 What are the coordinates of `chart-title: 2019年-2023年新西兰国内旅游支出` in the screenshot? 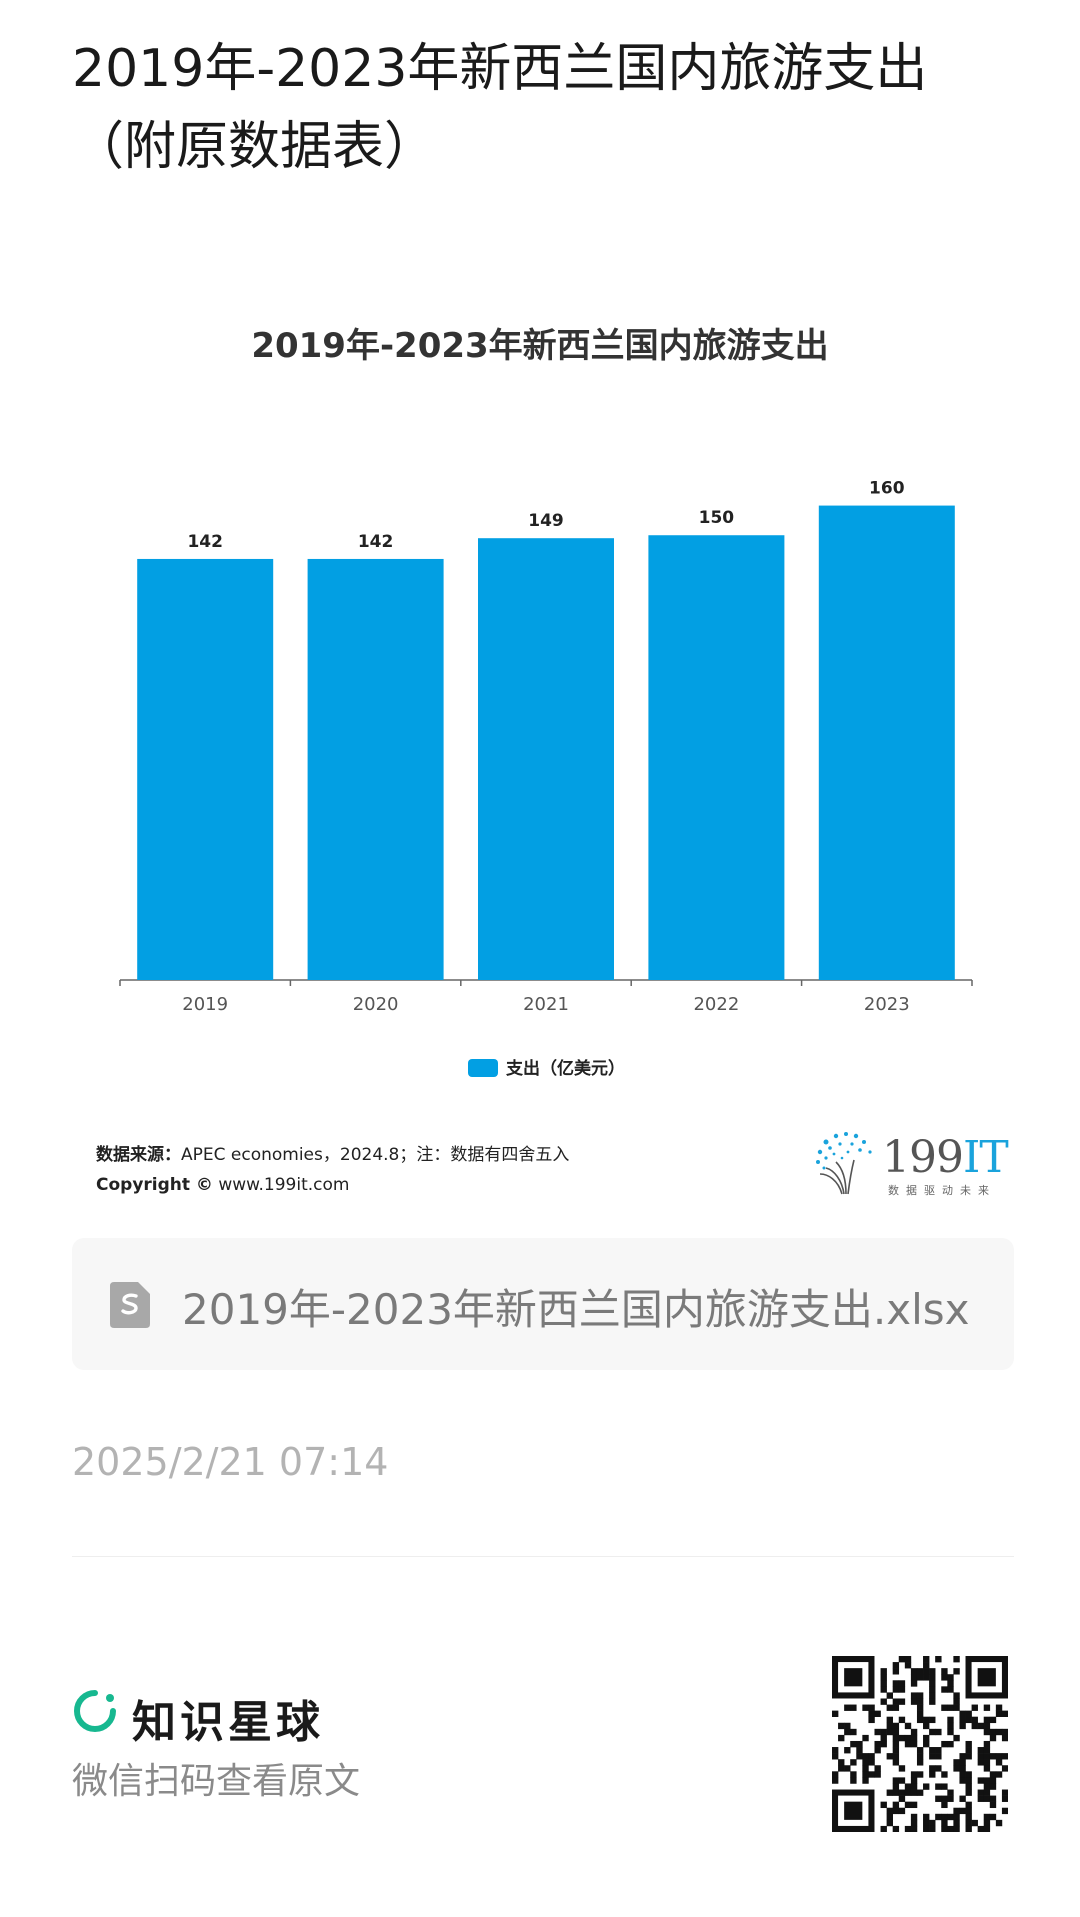 It's located at (540, 346).